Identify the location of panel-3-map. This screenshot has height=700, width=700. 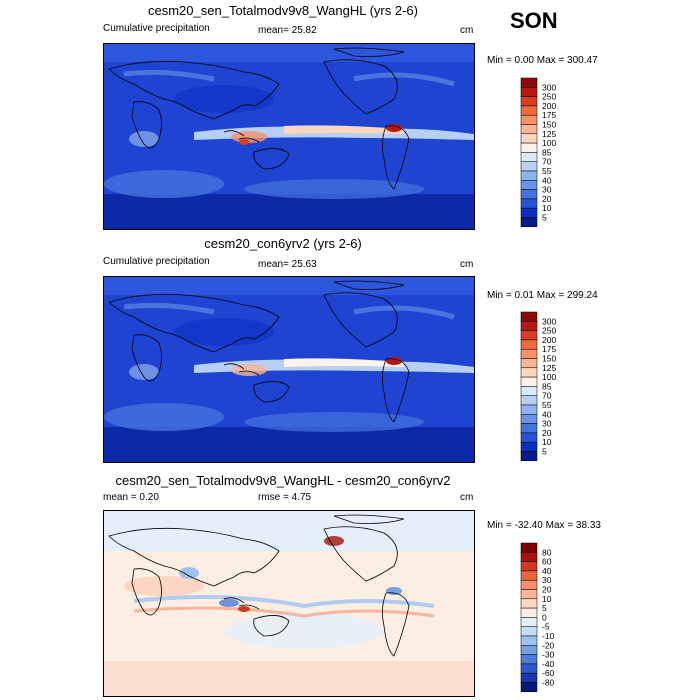
(289, 603).